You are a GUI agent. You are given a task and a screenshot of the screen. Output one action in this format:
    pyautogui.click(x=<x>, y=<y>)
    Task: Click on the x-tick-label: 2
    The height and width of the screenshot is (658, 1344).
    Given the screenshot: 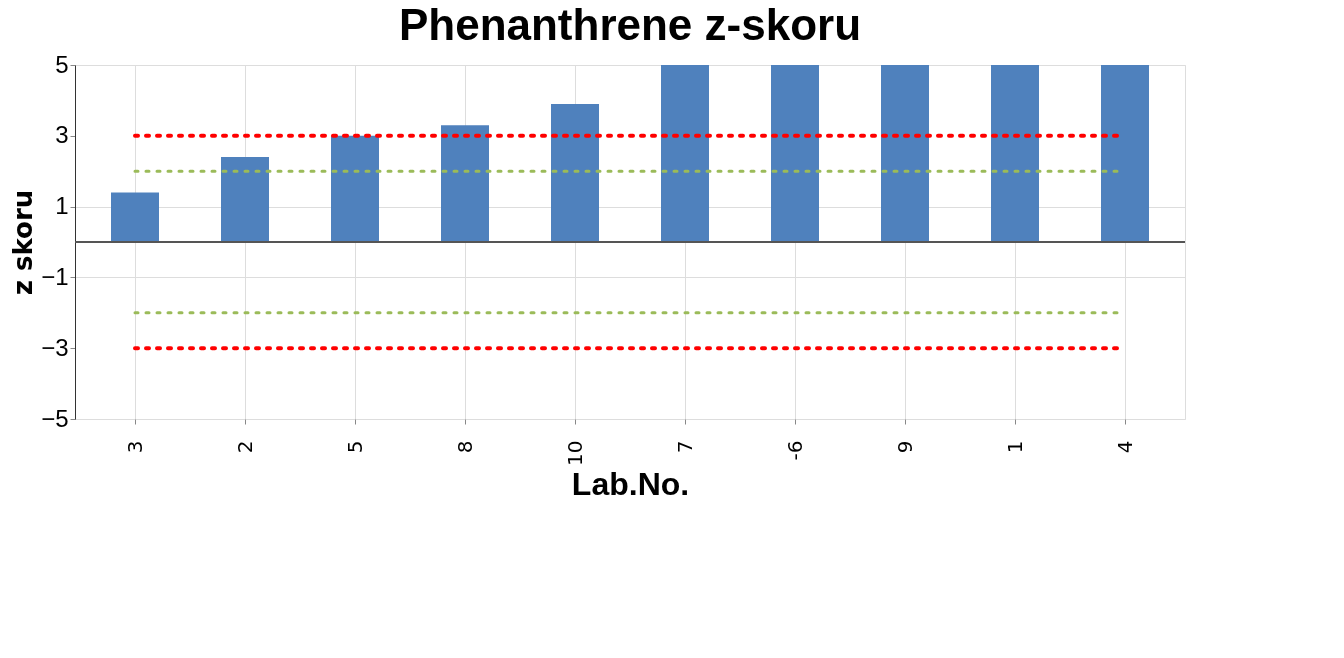 What is the action you would take?
    pyautogui.click(x=244, y=447)
    